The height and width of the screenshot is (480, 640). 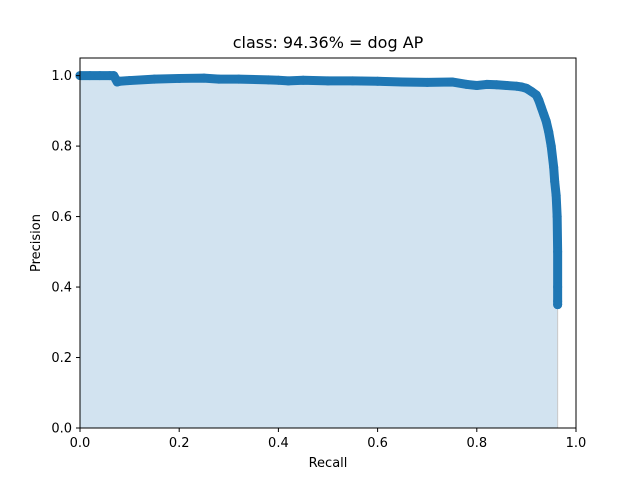 I want to click on x-tick-label: 1.0, so click(x=576, y=443).